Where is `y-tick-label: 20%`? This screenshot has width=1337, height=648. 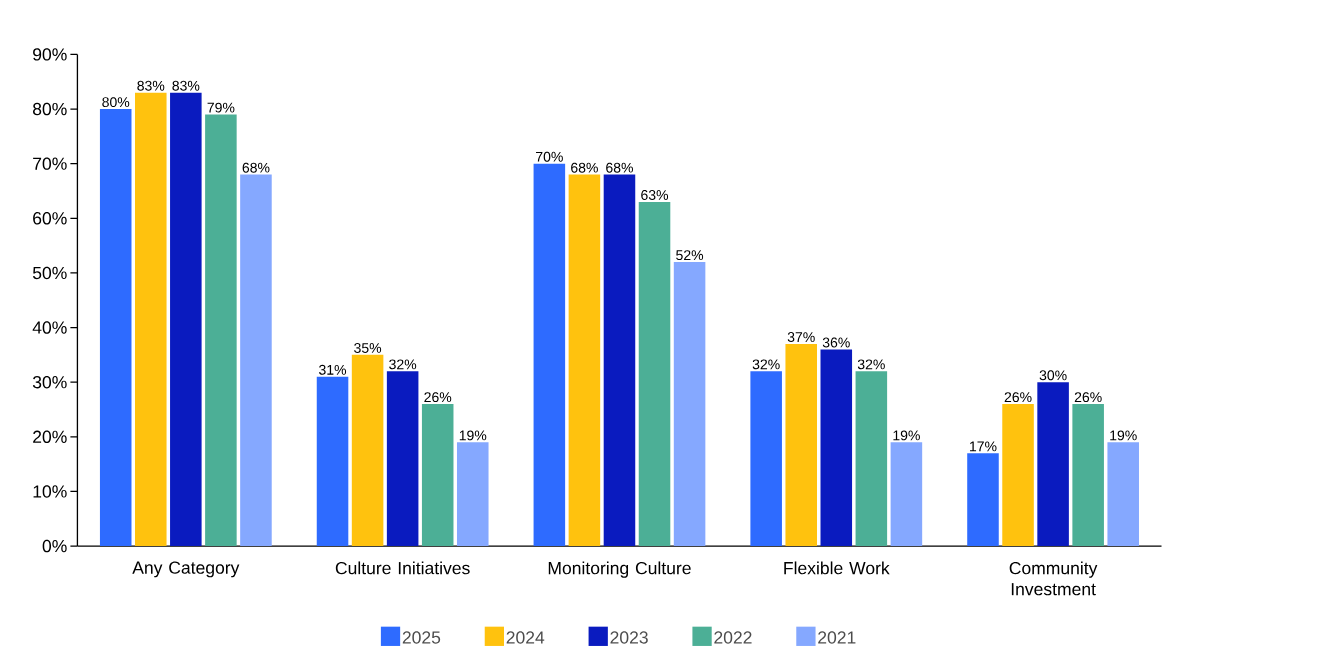 y-tick-label: 20% is located at coordinates (50, 436).